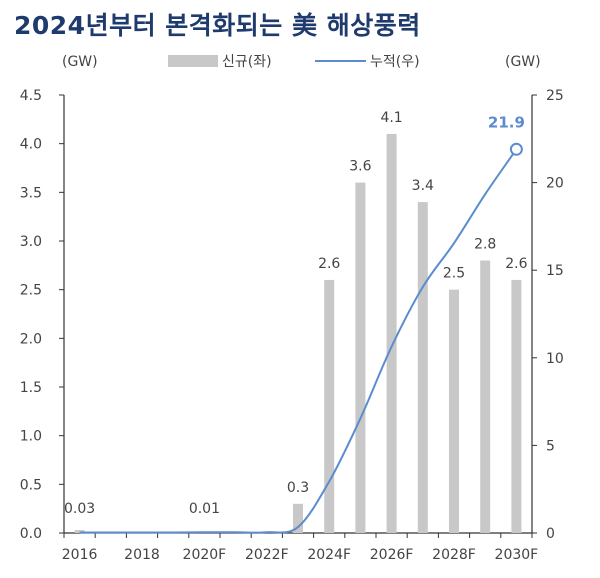 This screenshot has width=600, height=578. What do you see at coordinates (555, 96) in the screenshot?
I see `right-tick-label: 25` at bounding box center [555, 96].